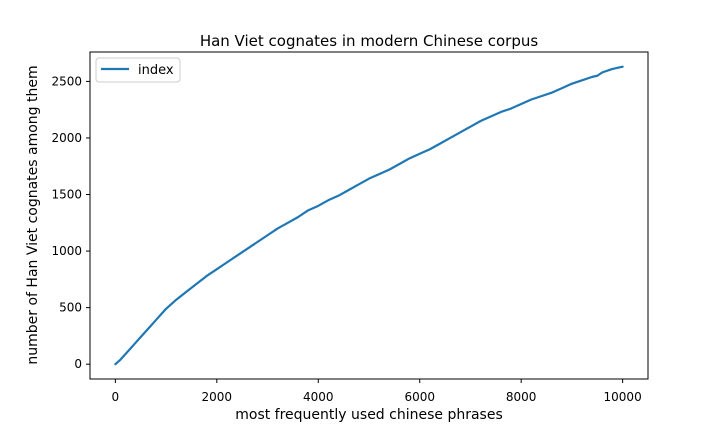 The width and height of the screenshot is (720, 432). Describe the element at coordinates (70, 222) in the screenshot. I see `y-axis-ticks: 0 500 1000 1500 2000 2500` at that location.